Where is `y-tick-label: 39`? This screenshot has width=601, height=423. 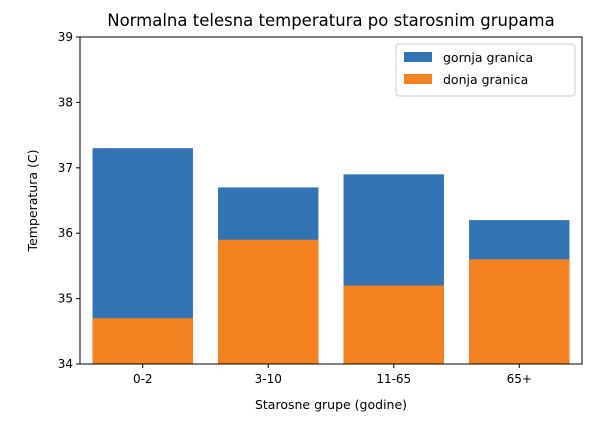 y-tick-label: 39 is located at coordinates (65, 37).